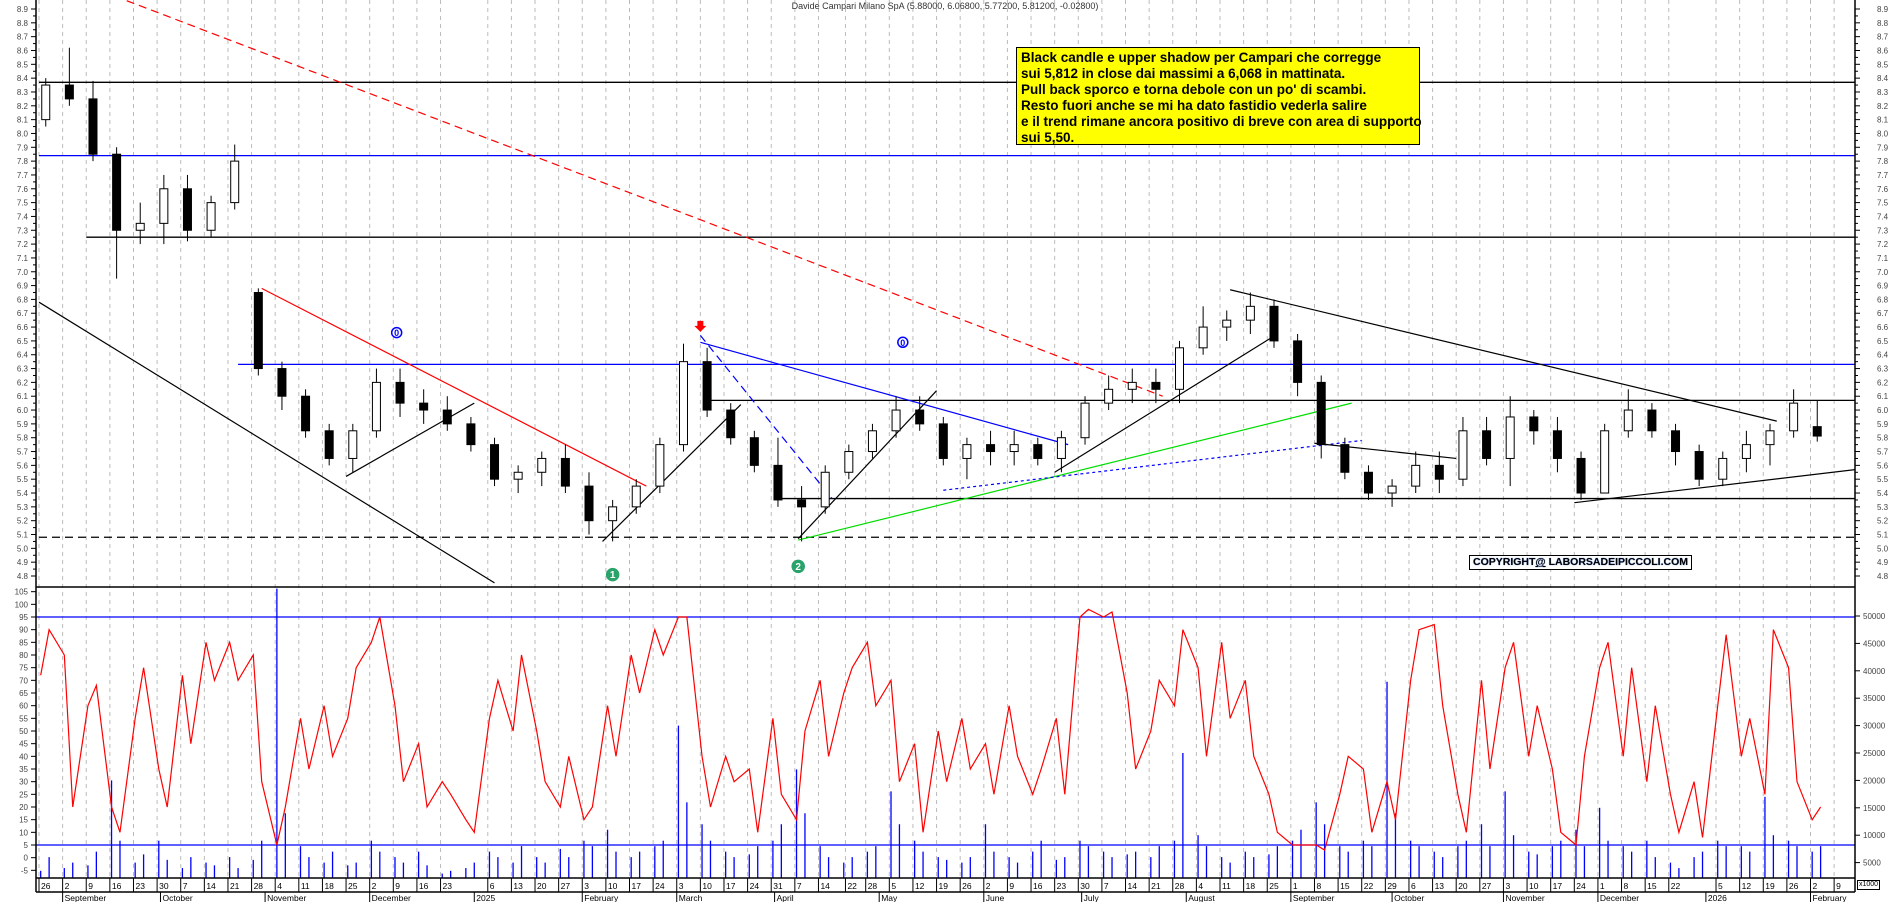  I want to click on date-tick-label: 23, so click(448, 886).